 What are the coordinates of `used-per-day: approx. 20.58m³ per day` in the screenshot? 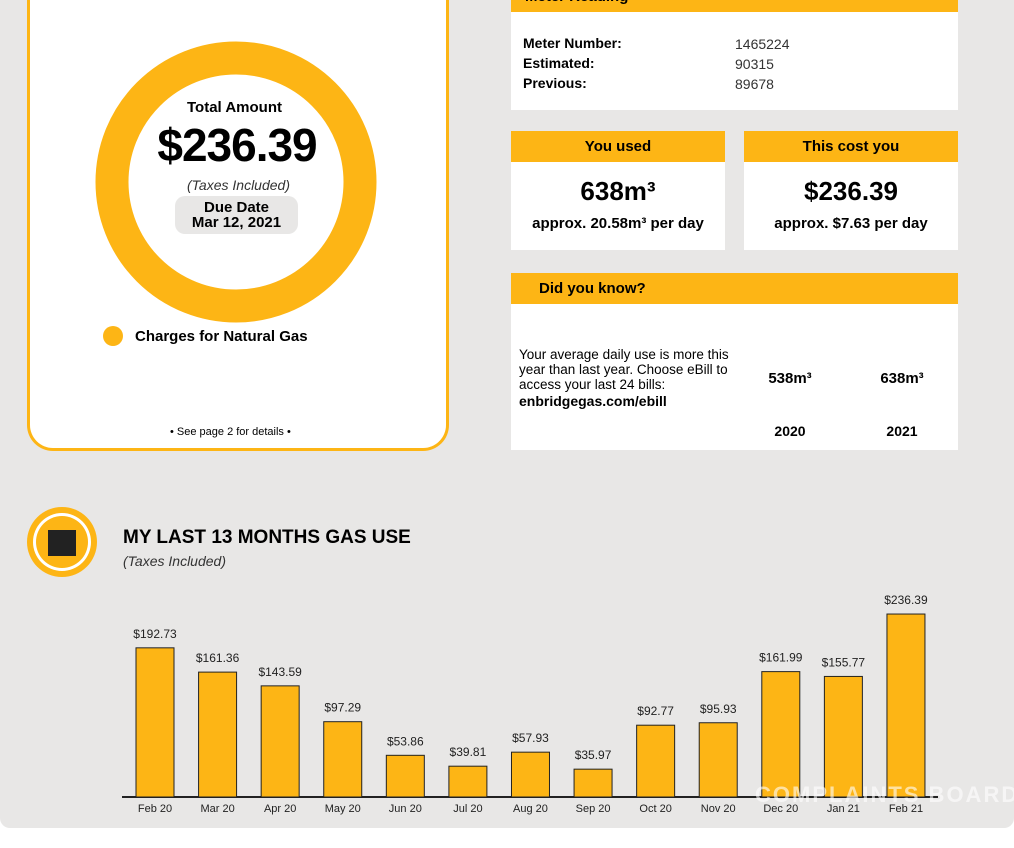 It's located at (618, 223).